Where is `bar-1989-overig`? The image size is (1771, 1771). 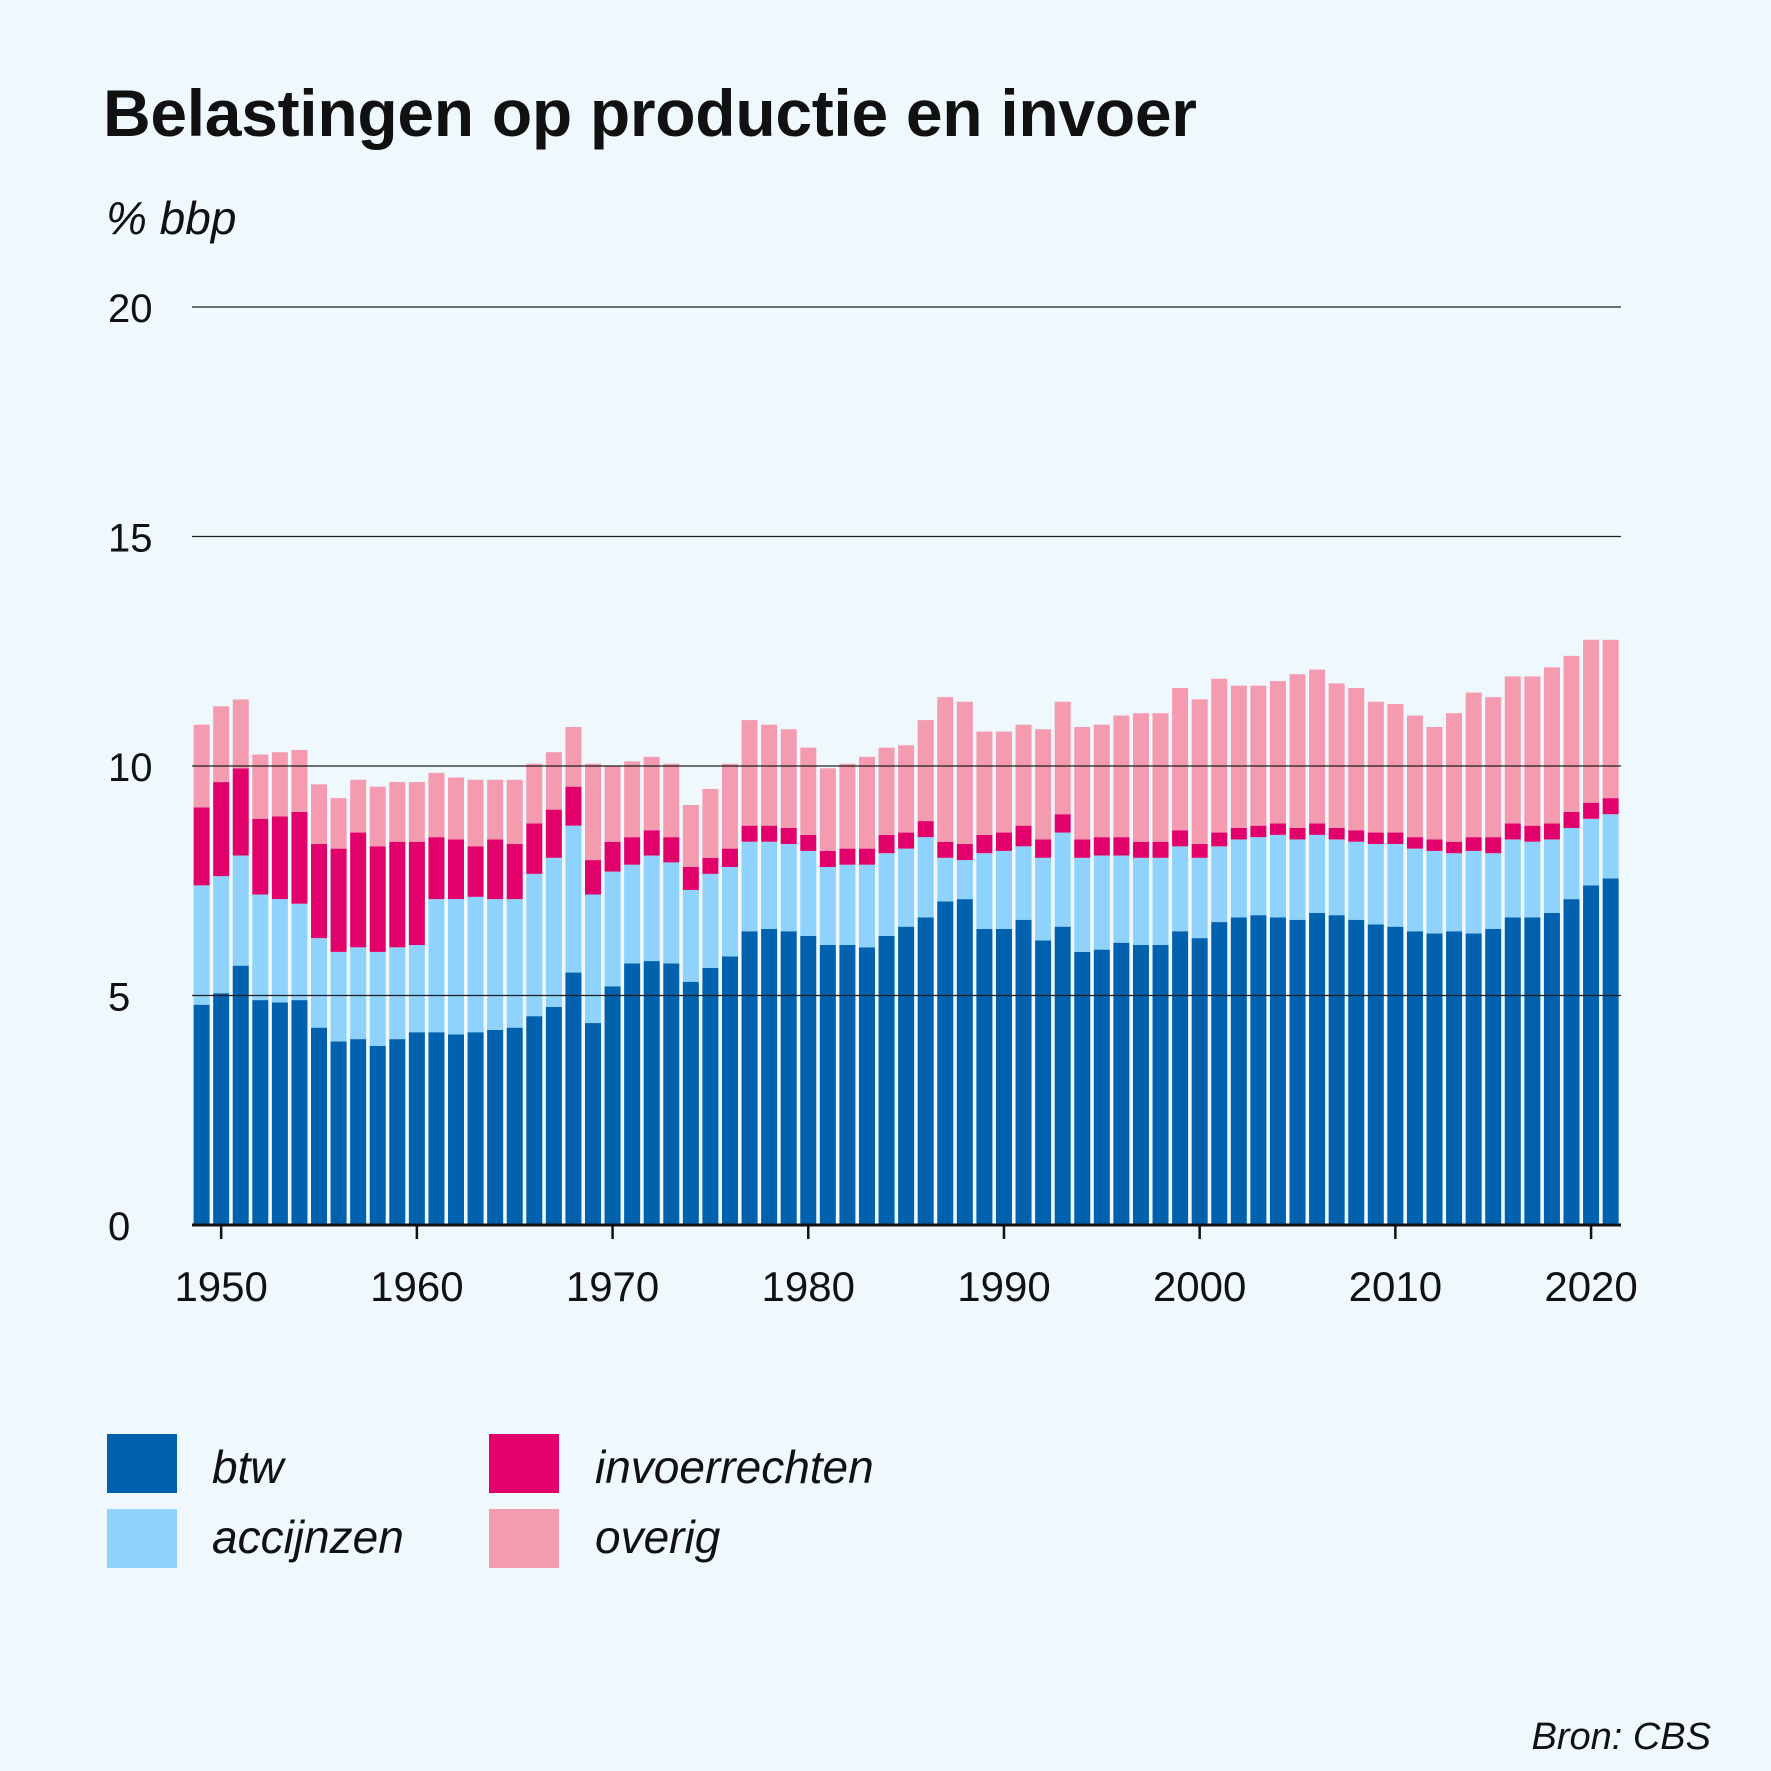
bar-1989-overig is located at coordinates (984, 783).